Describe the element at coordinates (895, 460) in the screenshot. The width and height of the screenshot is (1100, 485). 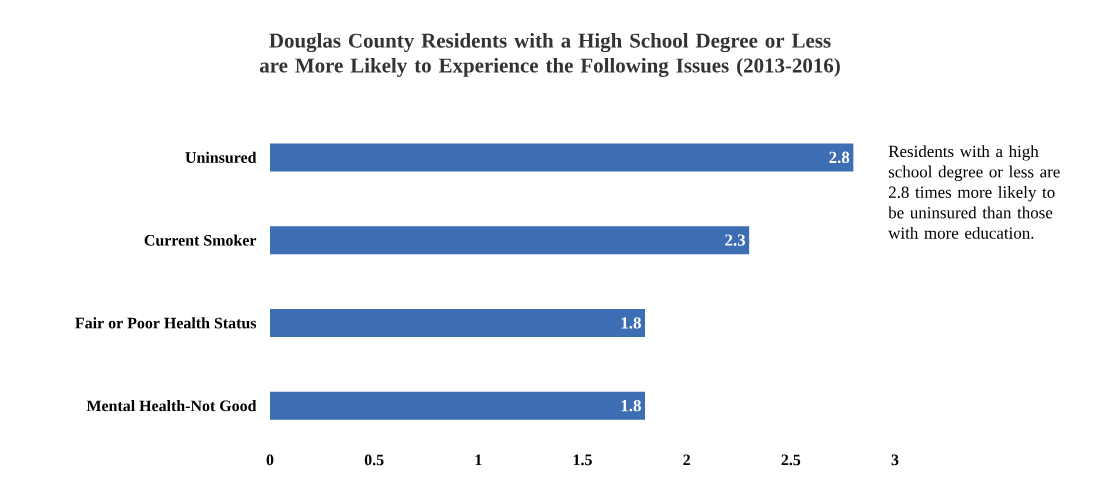
I see `x-tick-label: 3` at that location.